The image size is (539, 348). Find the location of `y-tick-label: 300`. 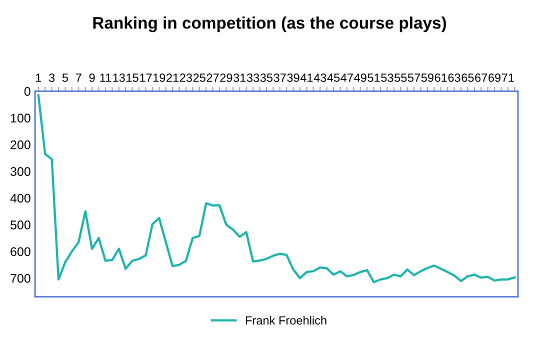

y-tick-label: 300 is located at coordinates (20, 171).